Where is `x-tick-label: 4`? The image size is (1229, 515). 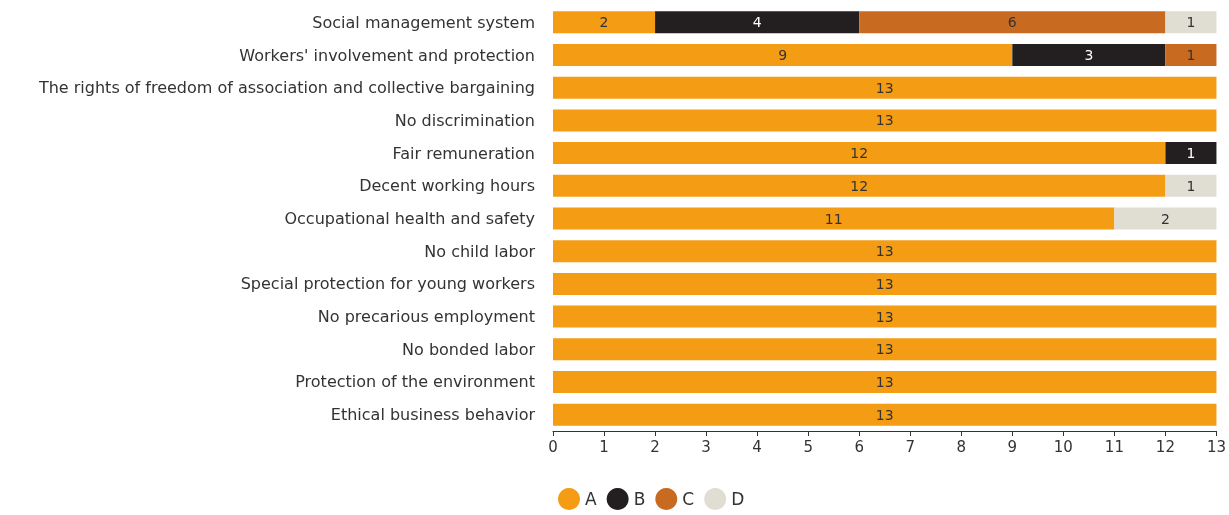
x-tick-label: 4 is located at coordinates (757, 446).